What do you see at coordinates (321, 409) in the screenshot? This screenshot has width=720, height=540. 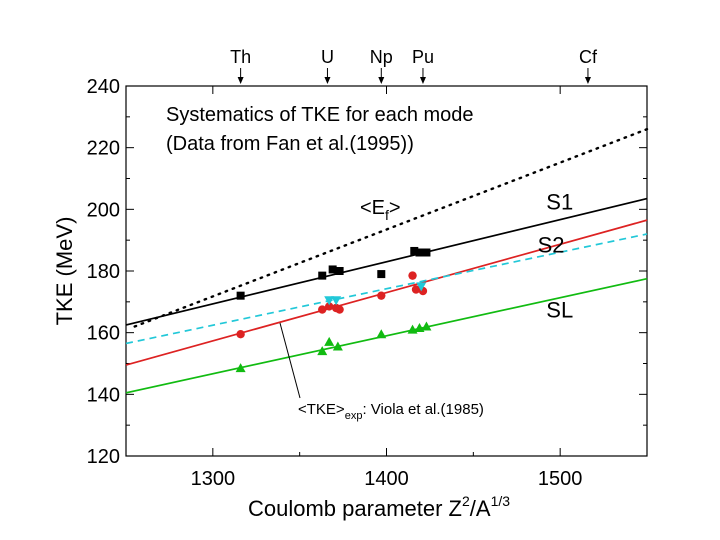 I see `viola-pre: <TKE>` at bounding box center [321, 409].